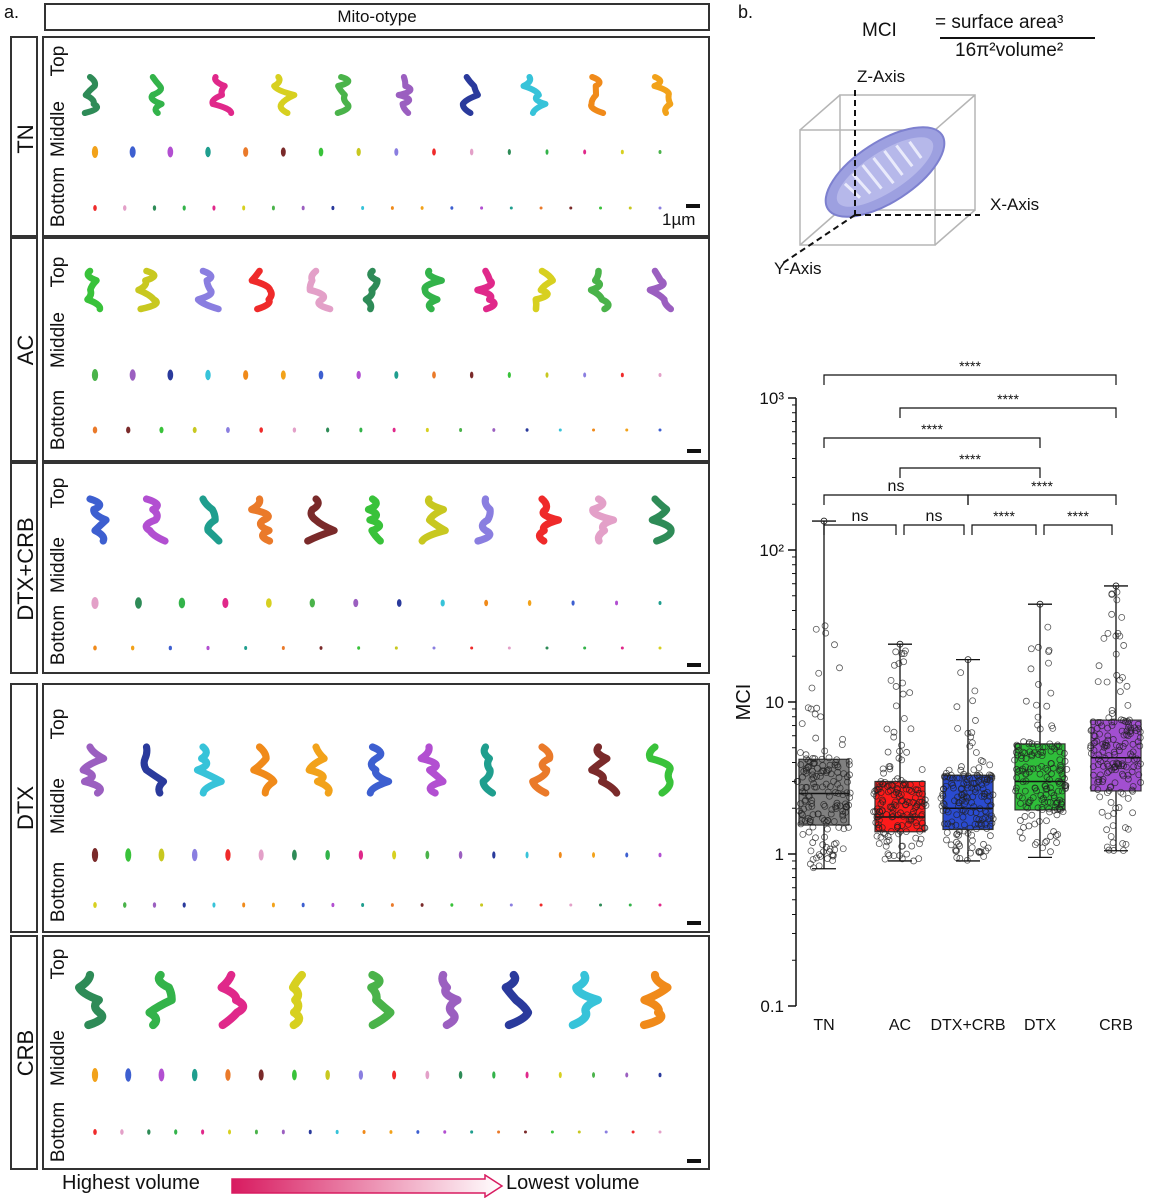  What do you see at coordinates (24, 136) in the screenshot?
I see `group-label-box-tn: TN` at bounding box center [24, 136].